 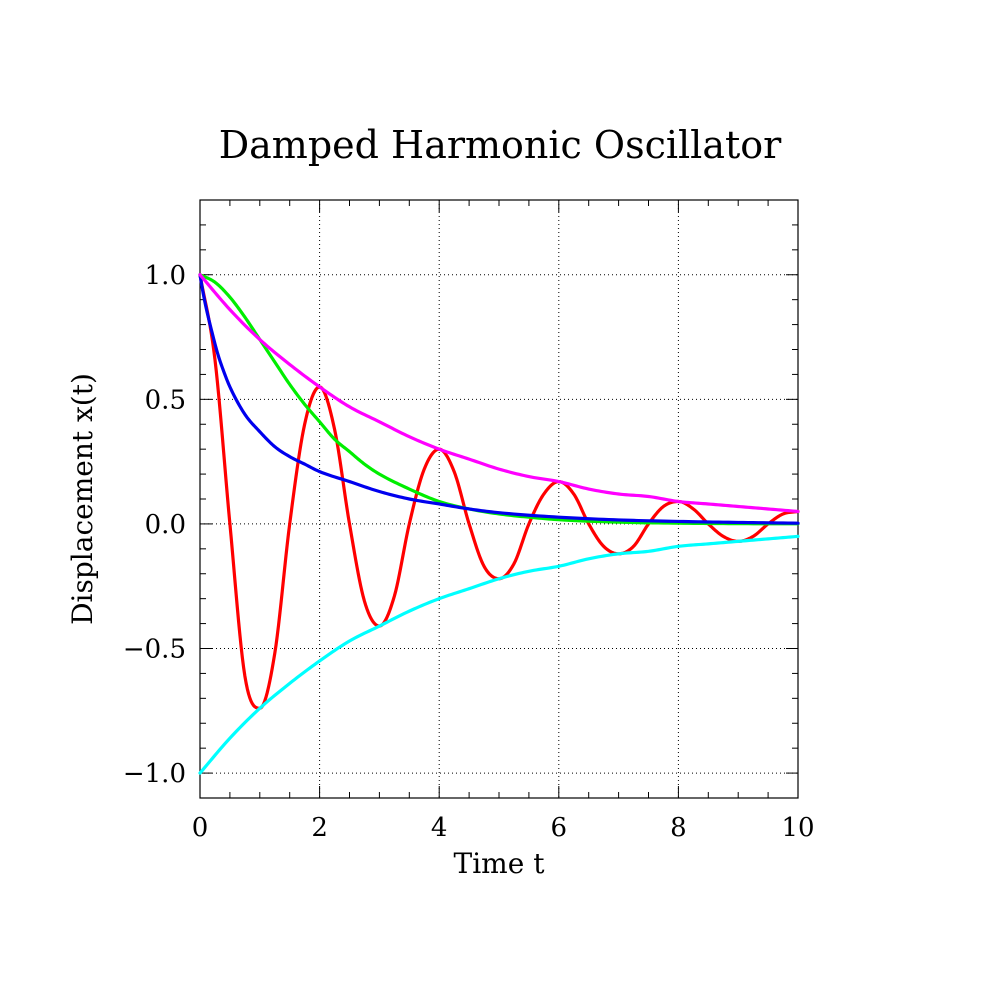 I want to click on y-tick-label: 0.0, so click(x=165, y=525).